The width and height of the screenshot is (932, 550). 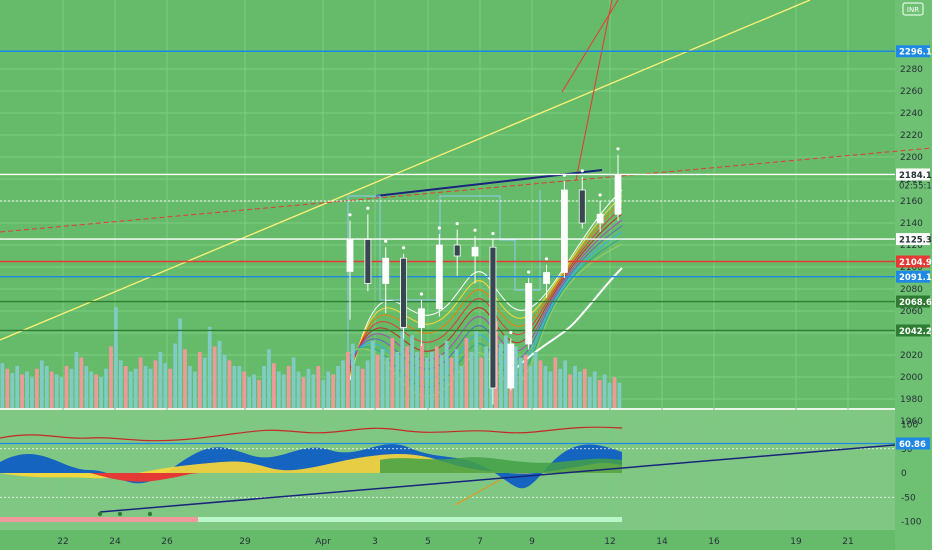 What do you see at coordinates (915, 176) in the screenshot?
I see `price-label: 2184.11` at bounding box center [915, 176].